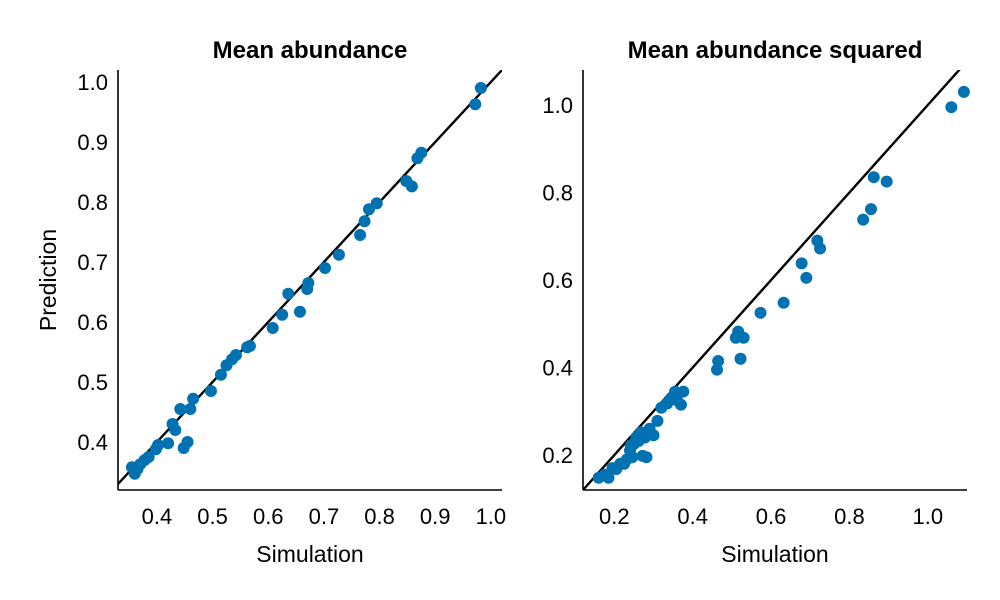 The width and height of the screenshot is (1000, 600). I want to click on x-tick-label: 0.9, so click(435, 516).